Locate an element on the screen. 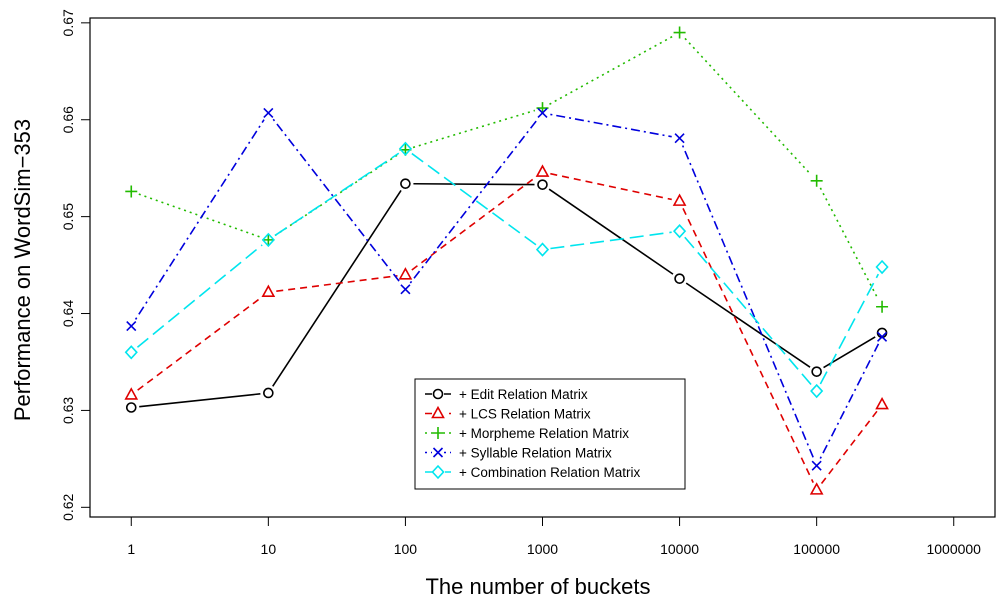 This screenshot has height=604, width=1003. x-tick-label: 1 is located at coordinates (131, 549).